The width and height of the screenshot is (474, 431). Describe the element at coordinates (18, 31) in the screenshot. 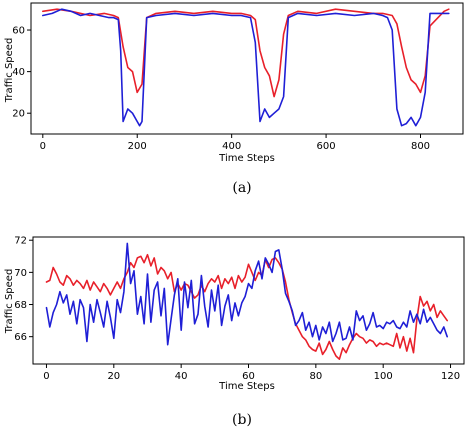

I see `panel-a-y-tick-label: 60` at that location.